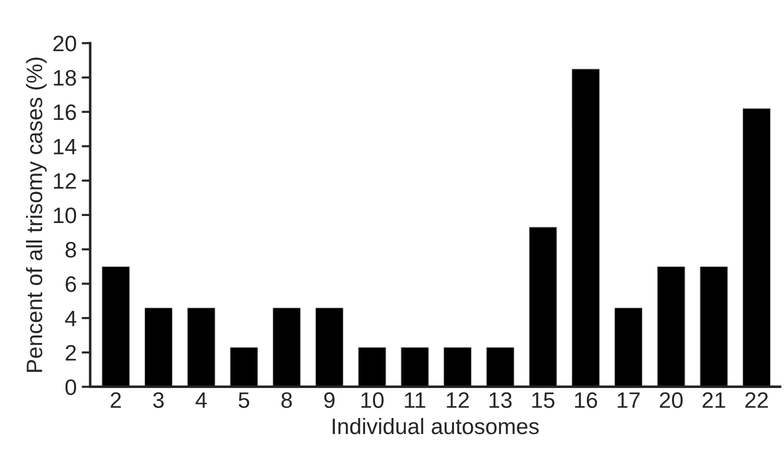 The image size is (784, 454). Describe the element at coordinates (201, 400) in the screenshot. I see `x-tick-label: 4` at that location.